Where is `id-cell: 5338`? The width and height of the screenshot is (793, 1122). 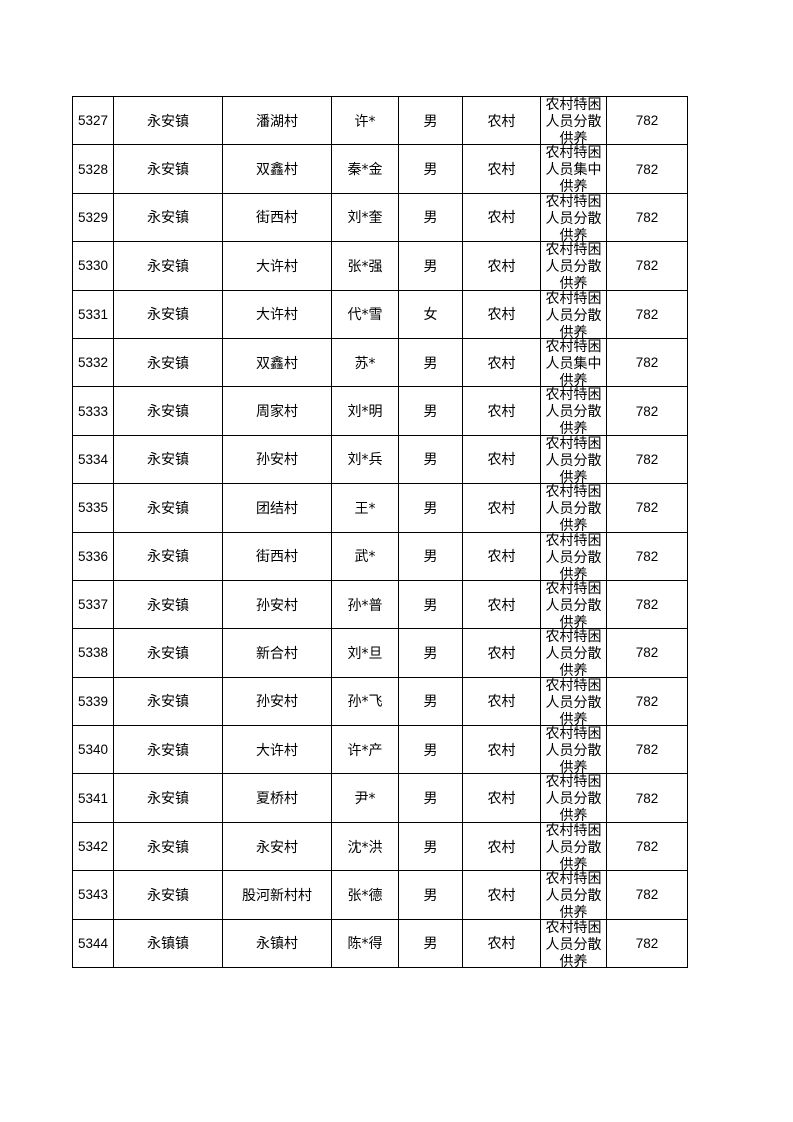
id-cell: 5338 is located at coordinates (93, 653).